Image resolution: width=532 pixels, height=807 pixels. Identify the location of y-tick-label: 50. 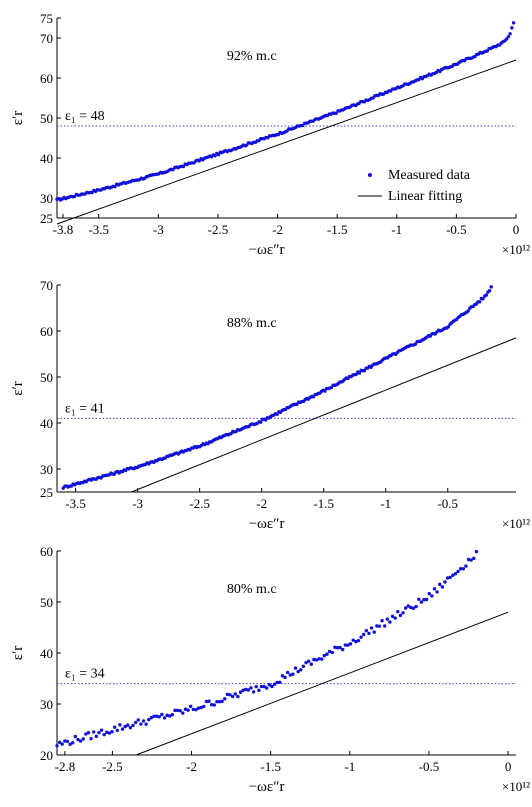
(46, 118).